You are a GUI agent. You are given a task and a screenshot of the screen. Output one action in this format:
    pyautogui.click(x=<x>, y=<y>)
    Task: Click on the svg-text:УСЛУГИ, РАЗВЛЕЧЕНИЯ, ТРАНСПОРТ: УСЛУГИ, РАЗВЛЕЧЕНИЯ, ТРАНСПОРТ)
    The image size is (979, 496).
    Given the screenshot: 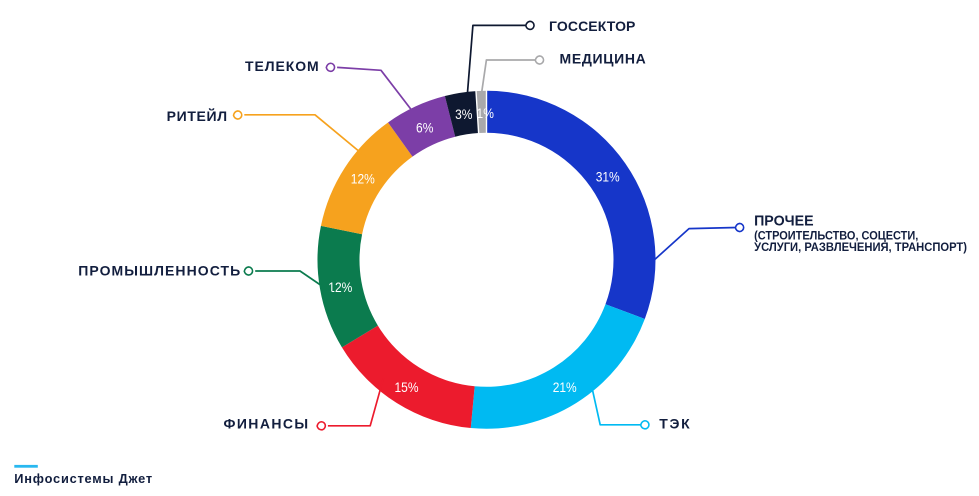 What is the action you would take?
    pyautogui.click(x=860, y=248)
    